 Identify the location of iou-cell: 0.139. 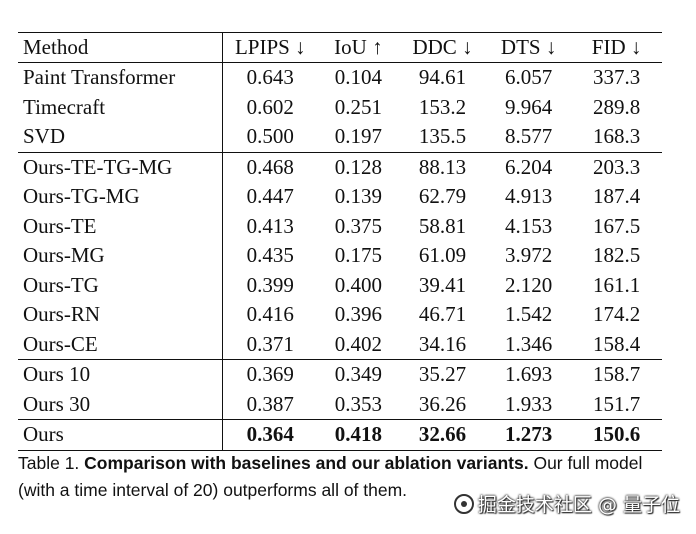
(358, 196).